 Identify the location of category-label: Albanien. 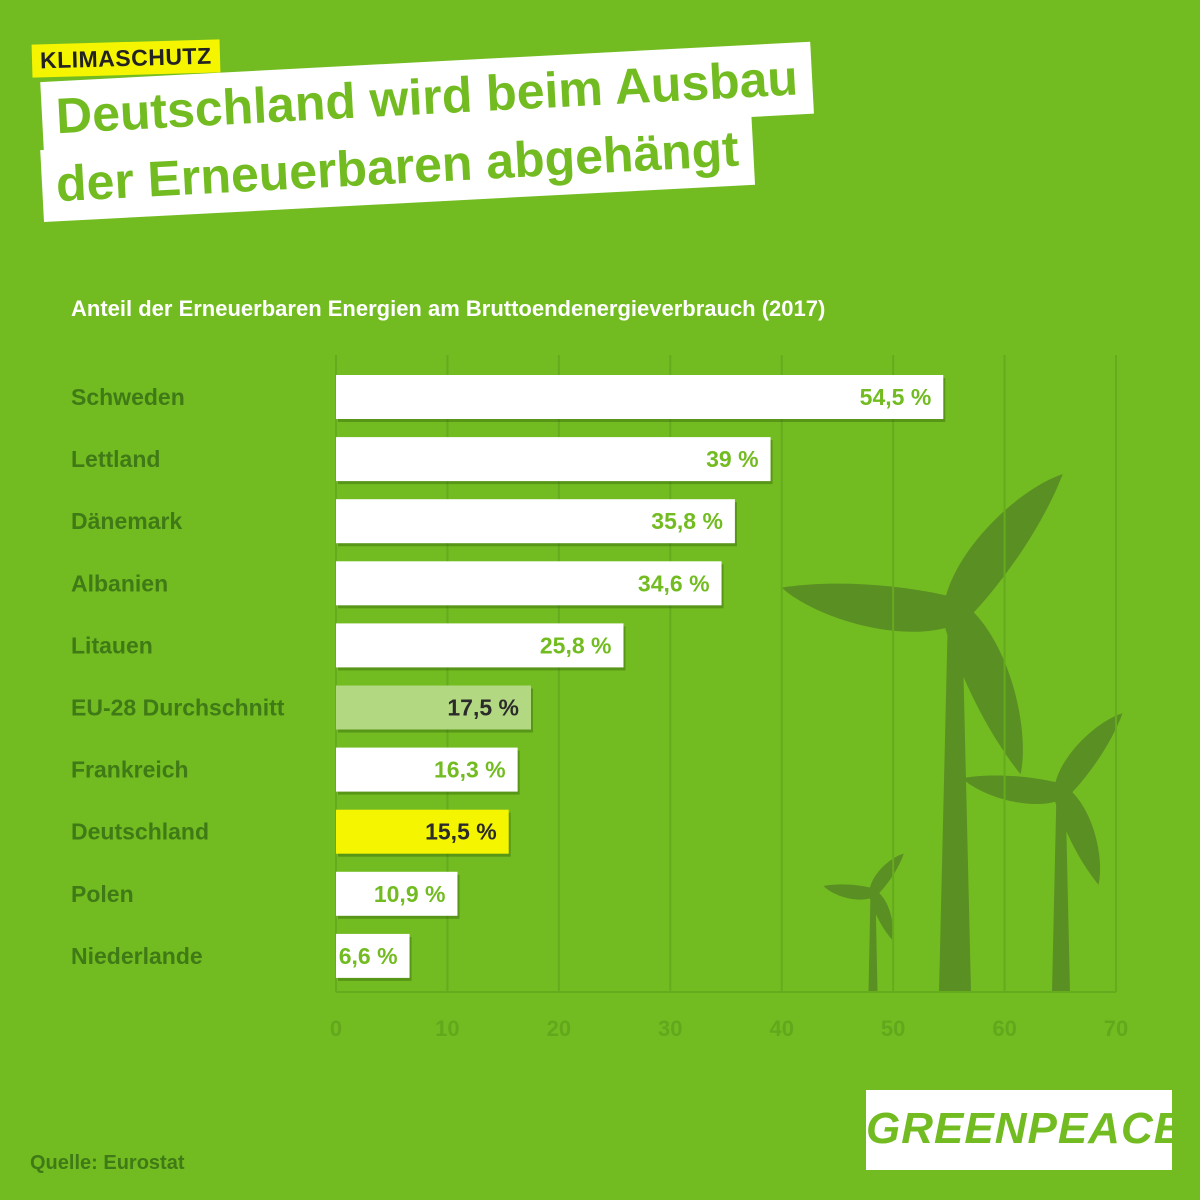
(119, 583).